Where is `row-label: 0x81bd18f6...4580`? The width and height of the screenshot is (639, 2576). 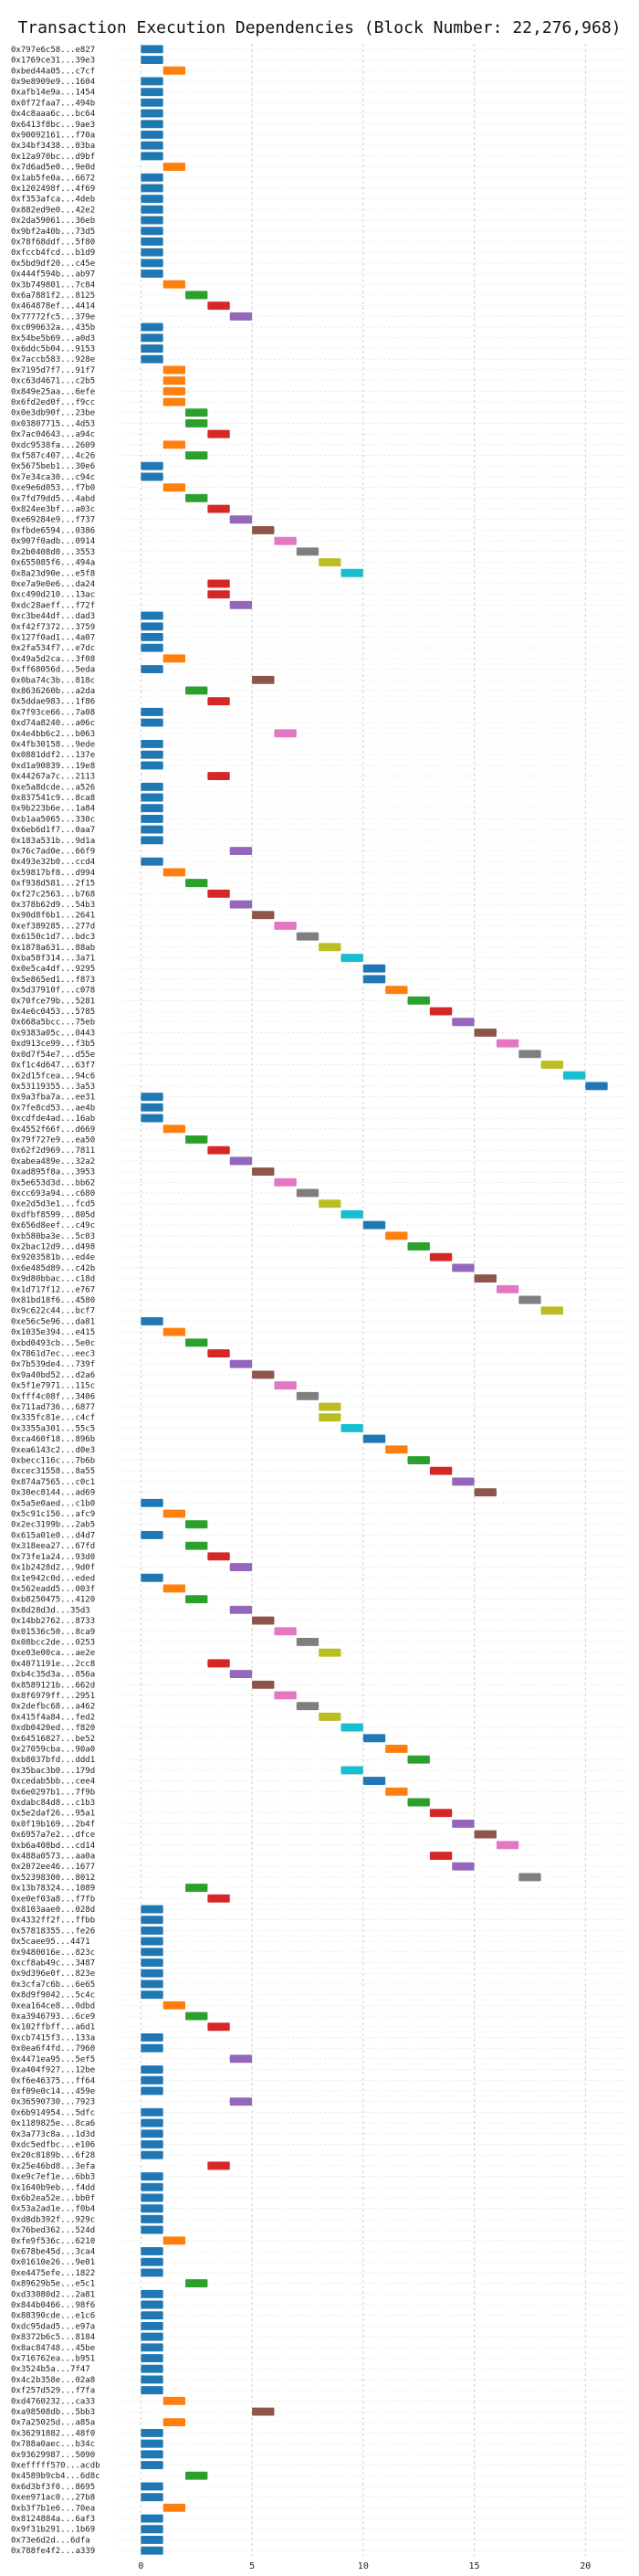 row-label: 0x81bd18f6...4580 is located at coordinates (53, 1300).